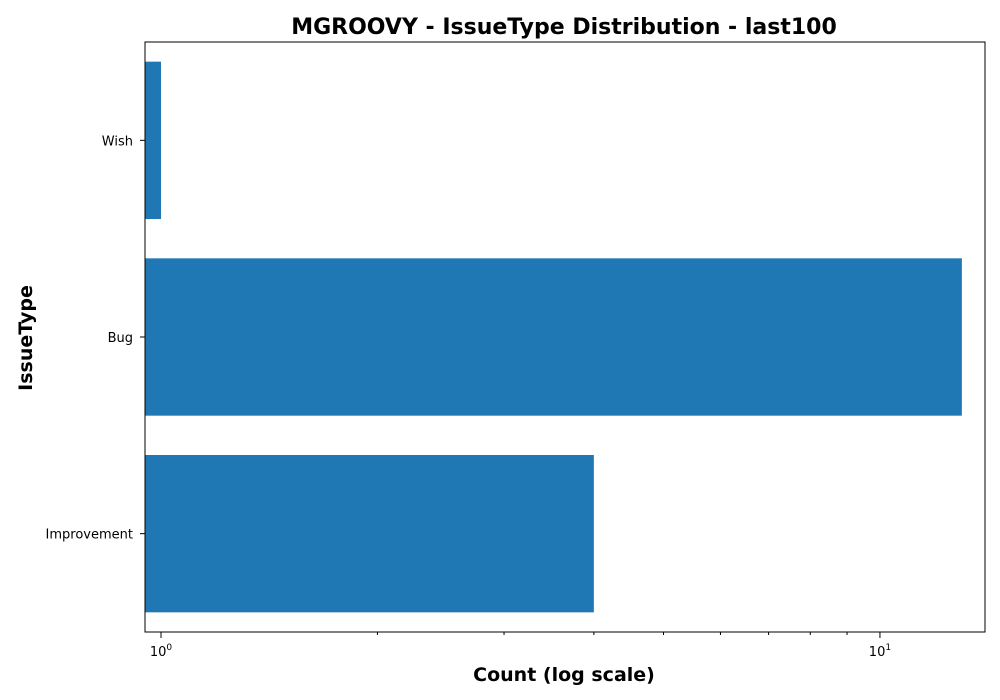  What do you see at coordinates (117, 141) in the screenshot?
I see `y-tick-label-wish: Wish` at bounding box center [117, 141].